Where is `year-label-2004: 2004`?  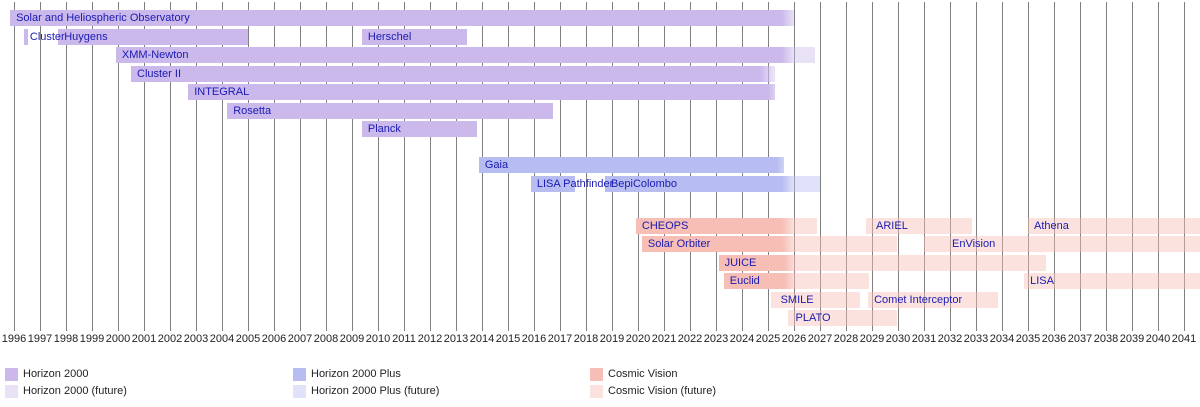 year-label-2004: 2004 is located at coordinates (222, 339).